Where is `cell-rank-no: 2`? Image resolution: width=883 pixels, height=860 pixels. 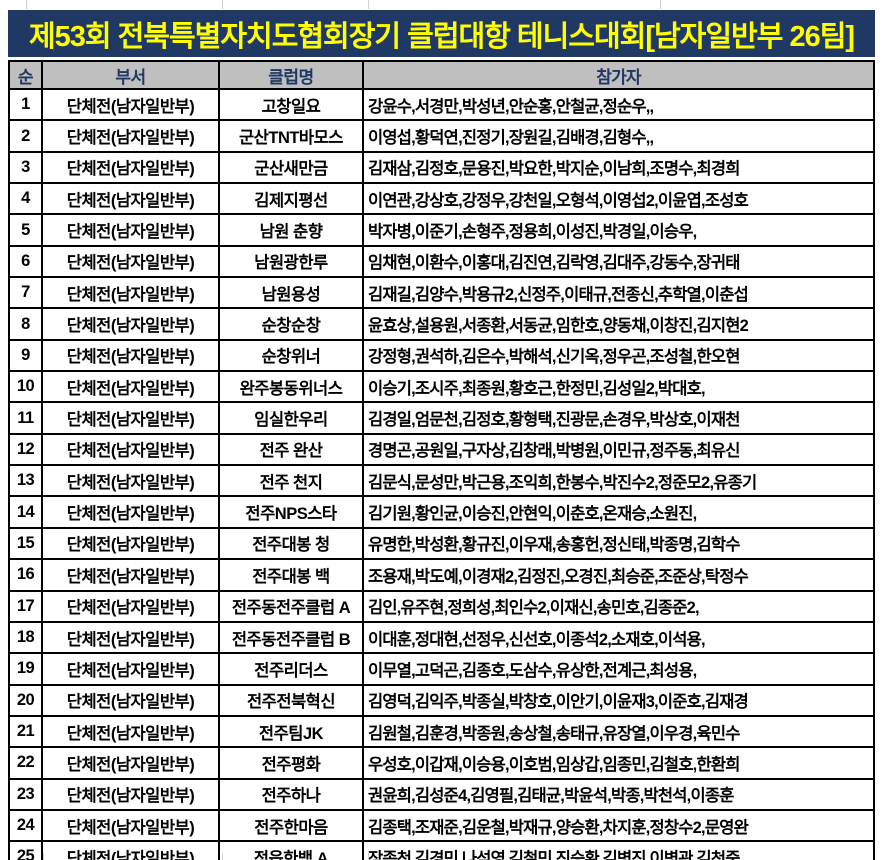
cell-rank-no: 2 is located at coordinates (26, 136).